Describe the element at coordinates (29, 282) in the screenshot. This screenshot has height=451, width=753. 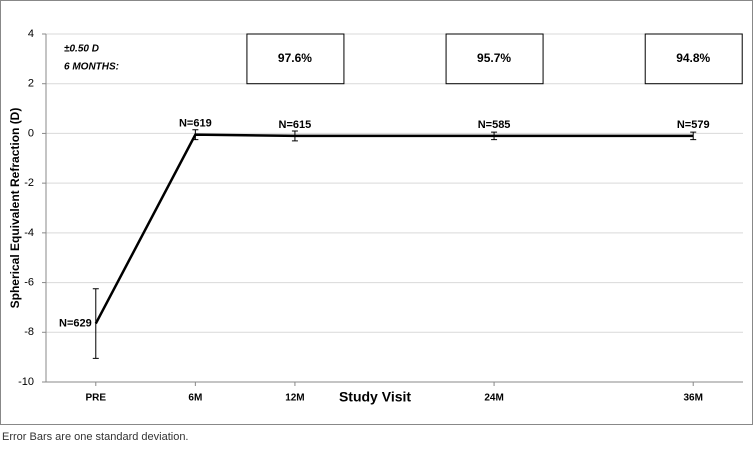
I see `y-tick-label: -6` at that location.